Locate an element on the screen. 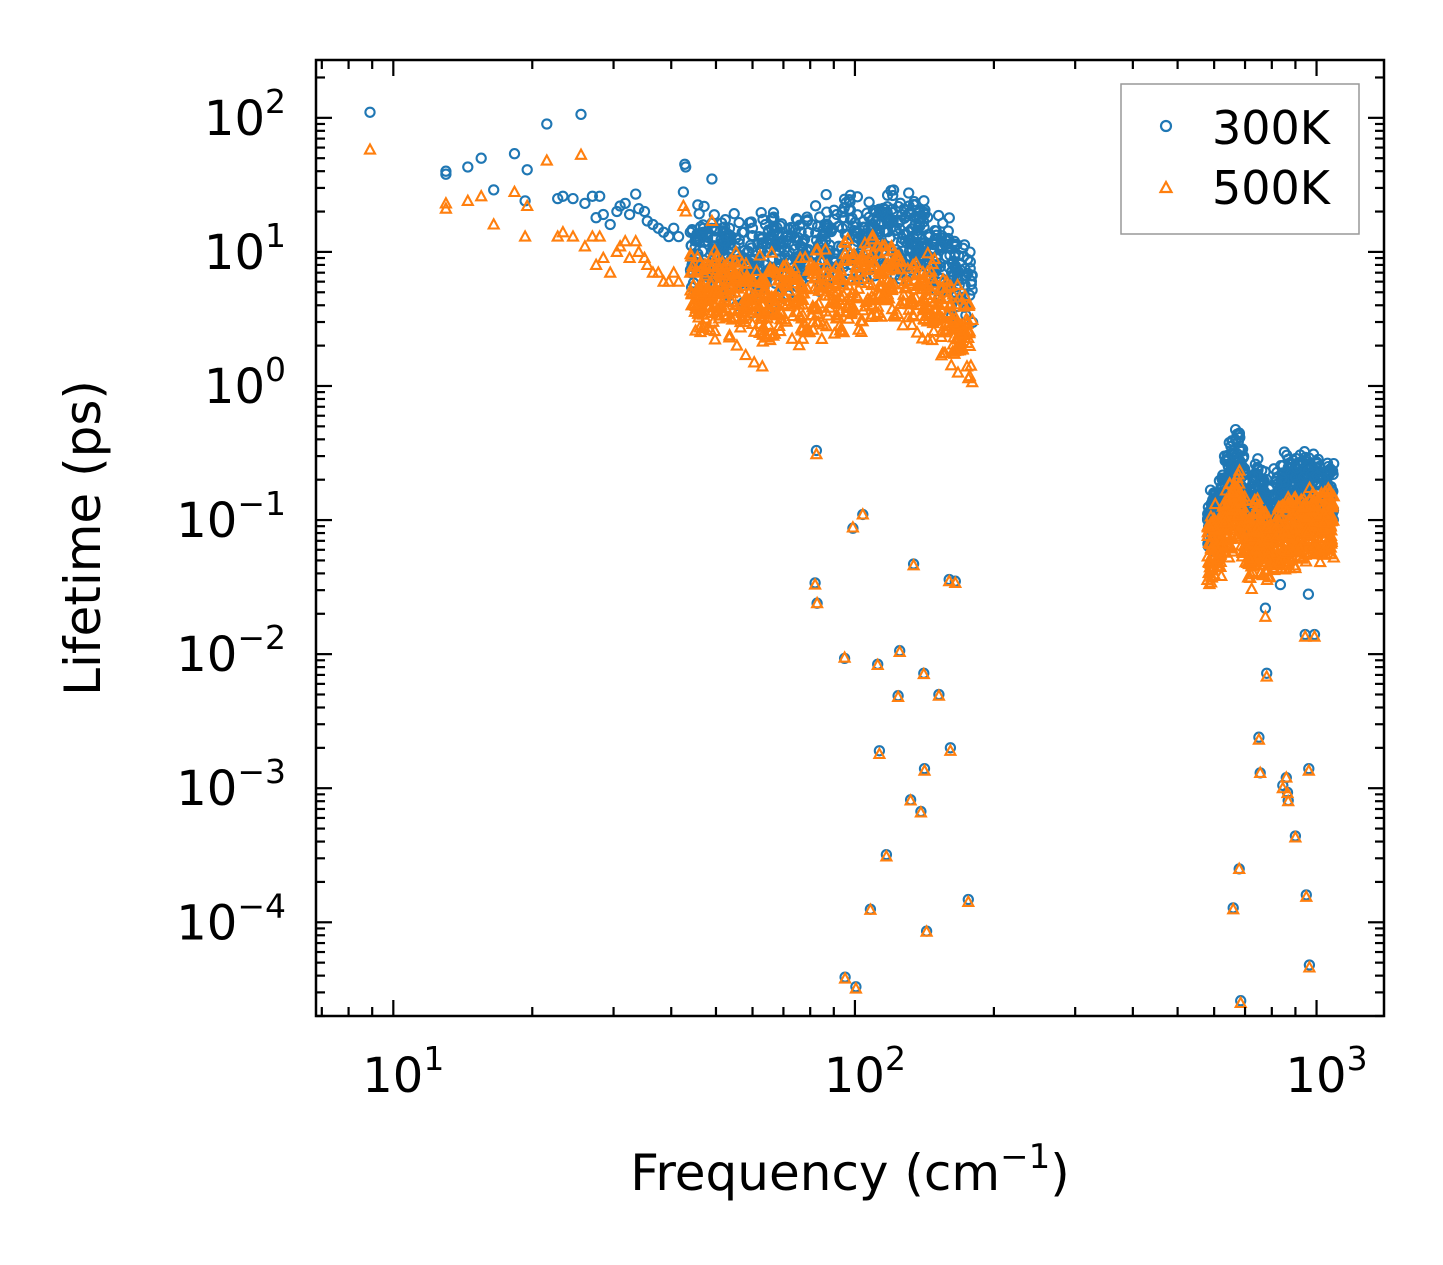 This screenshot has height=1265, width=1443. y-tick-label-0.1: 10⁻¹ is located at coordinates (231, 516).